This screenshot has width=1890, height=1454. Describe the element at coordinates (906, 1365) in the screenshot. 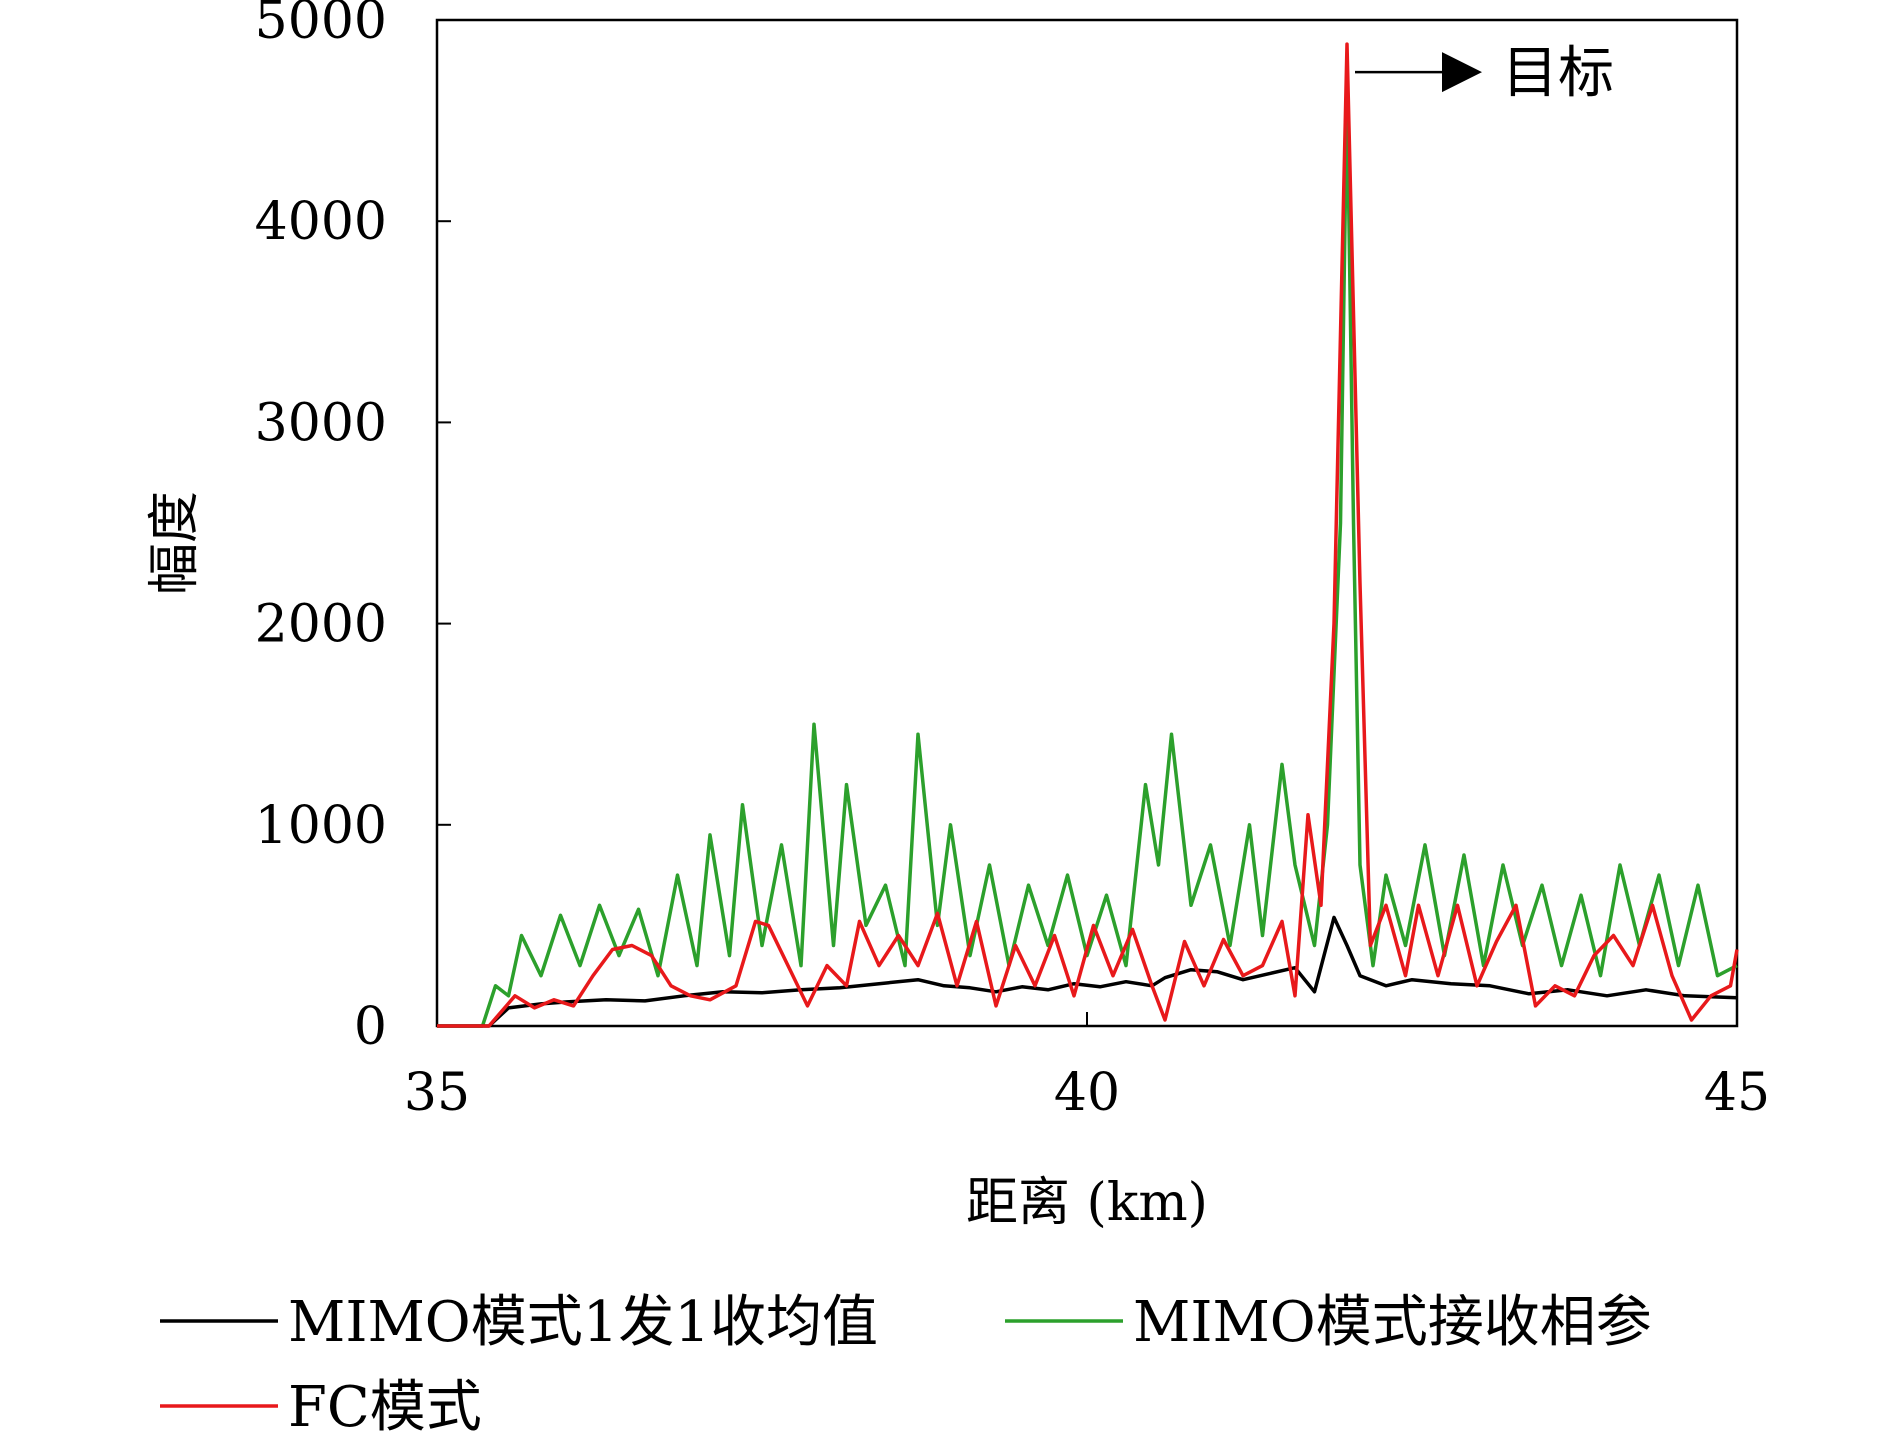

I see `legend: MIMO模式1发1收均值 MIMO模式接收相参 FC模式` at that location.